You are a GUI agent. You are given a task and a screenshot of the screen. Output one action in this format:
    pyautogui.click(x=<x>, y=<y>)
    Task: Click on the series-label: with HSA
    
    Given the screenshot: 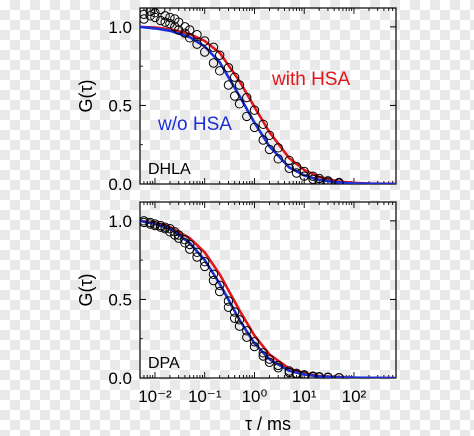 What is the action you would take?
    pyautogui.click(x=310, y=79)
    